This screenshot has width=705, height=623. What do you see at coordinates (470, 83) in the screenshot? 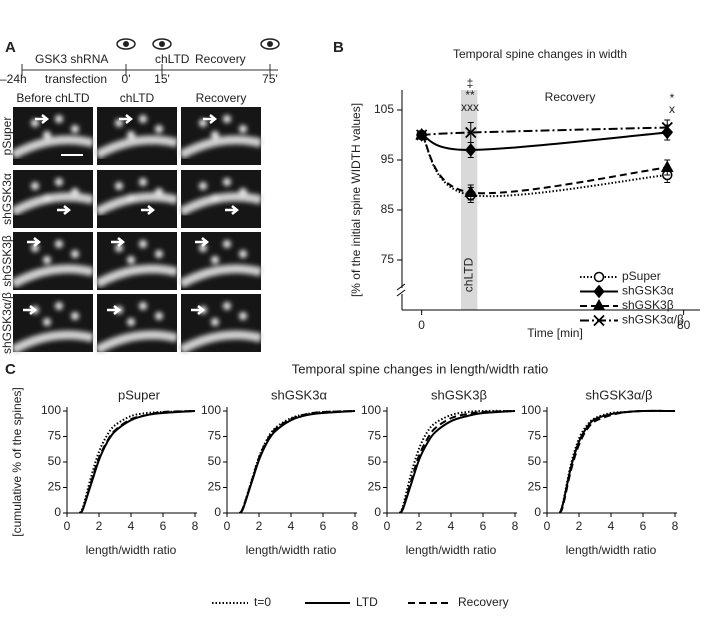
I see `annotation: ‡` at bounding box center [470, 83].